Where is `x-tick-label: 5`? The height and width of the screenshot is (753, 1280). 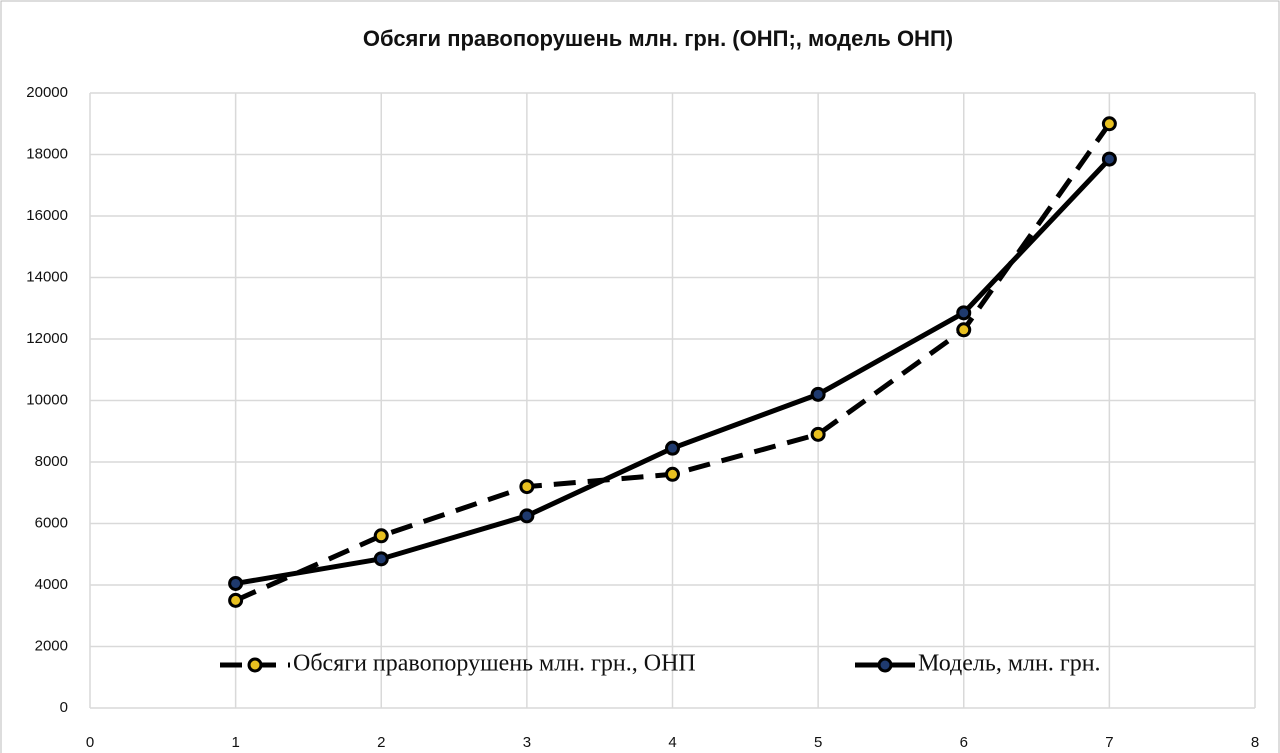 x-tick-label: 5 is located at coordinates (818, 742).